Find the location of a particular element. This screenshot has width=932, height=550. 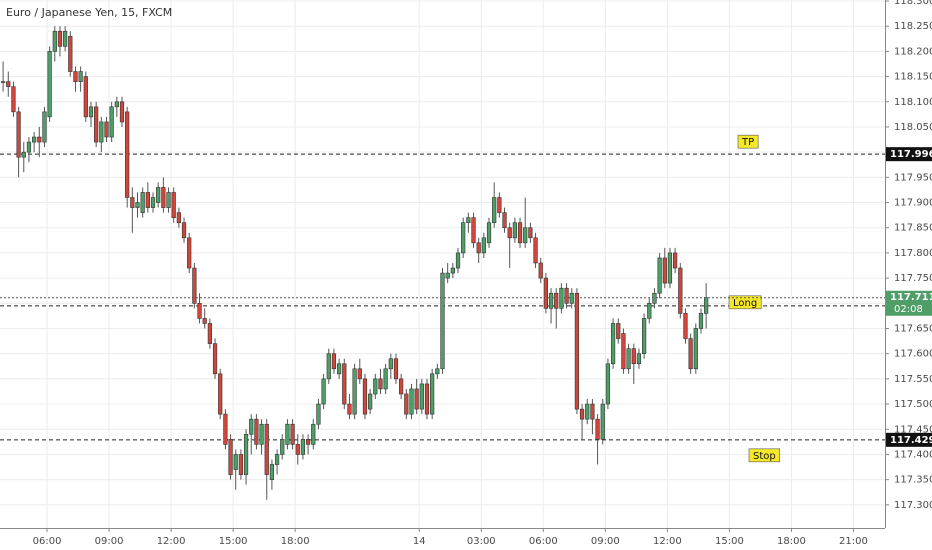

y-tick-label: 118.100 is located at coordinates (913, 102).